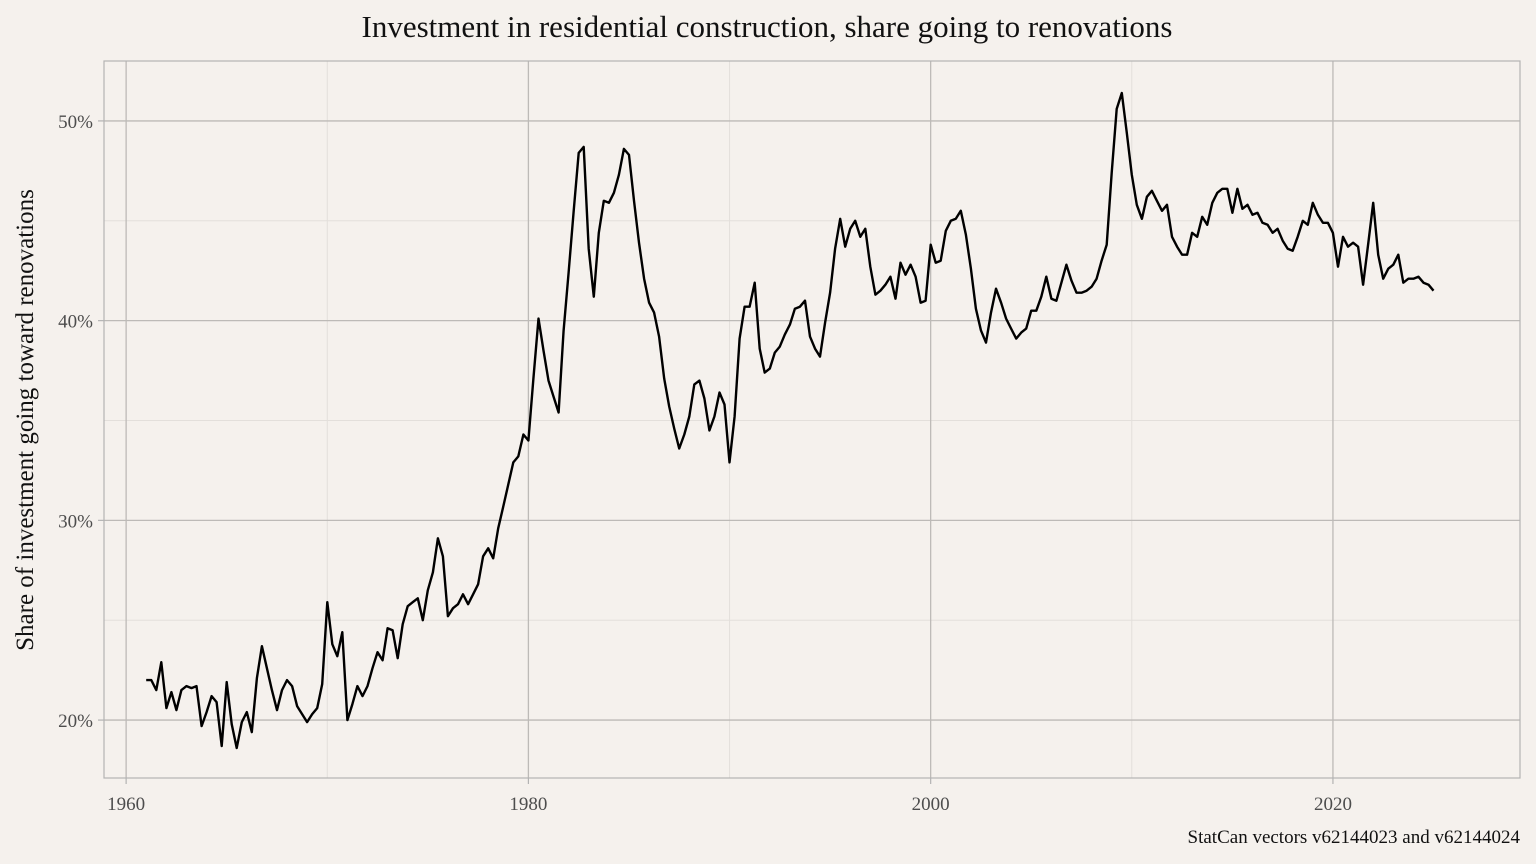 Image resolution: width=1536 pixels, height=864 pixels. What do you see at coordinates (75, 322) in the screenshot?
I see `y-tick-label: 40%` at bounding box center [75, 322].